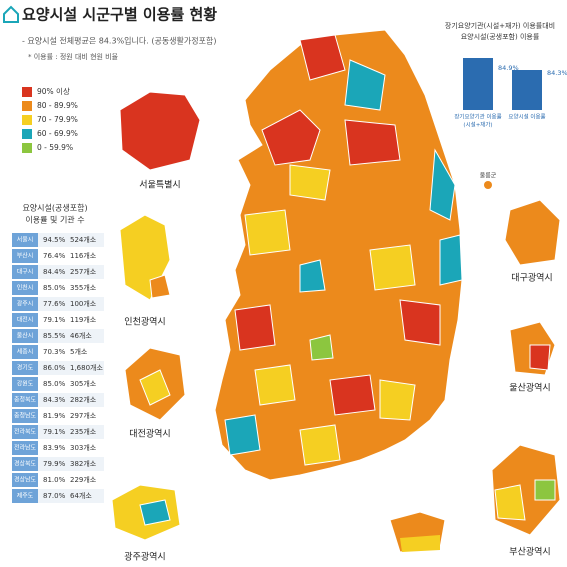 Image resolution: width=567 pixels, height=567 pixels. Describe the element at coordinates (557, 73) in the screenshot. I see `comparison-value: 84.3%` at that location.